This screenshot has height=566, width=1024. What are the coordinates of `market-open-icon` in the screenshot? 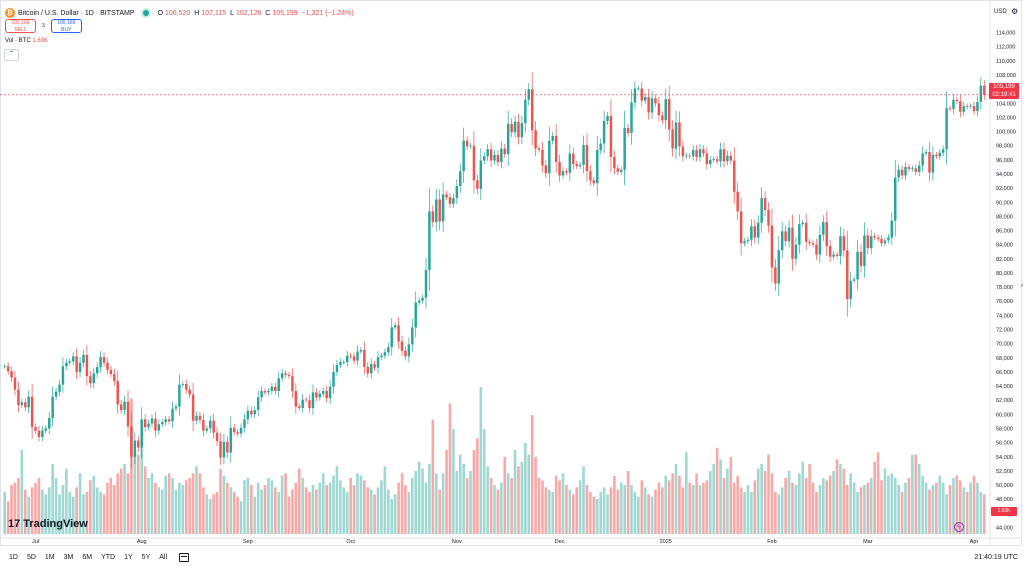 It's located at (145, 13).